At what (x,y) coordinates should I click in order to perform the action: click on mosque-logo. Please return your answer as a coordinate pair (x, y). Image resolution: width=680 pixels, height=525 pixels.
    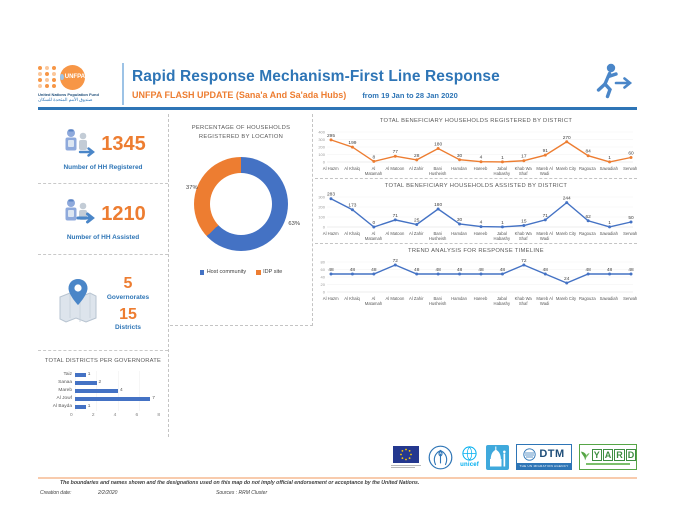
    Looking at the image, I should click on (497, 457).